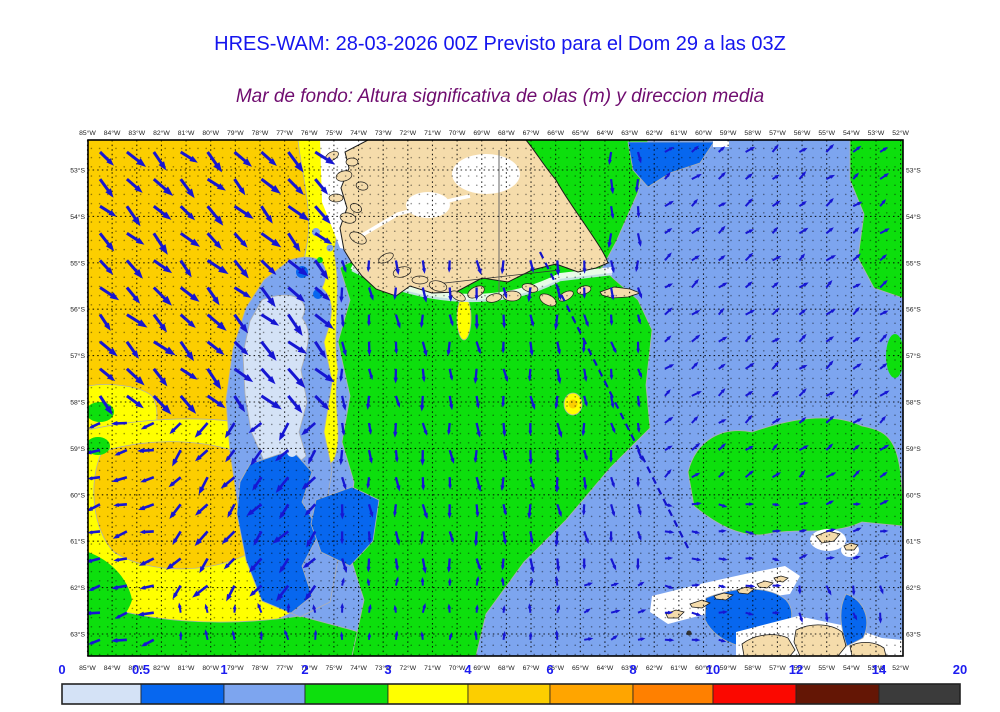 The width and height of the screenshot is (1000, 712). What do you see at coordinates (77, 171) in the screenshot?
I see `lat-label-left: 53°S` at bounding box center [77, 171].